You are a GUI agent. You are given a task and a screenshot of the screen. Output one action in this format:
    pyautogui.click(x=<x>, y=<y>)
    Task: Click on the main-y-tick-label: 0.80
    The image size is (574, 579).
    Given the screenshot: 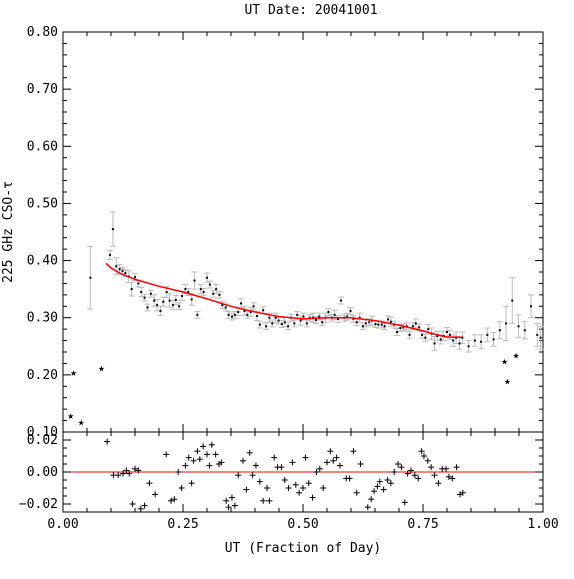 What is the action you would take?
    pyautogui.click(x=42, y=32)
    